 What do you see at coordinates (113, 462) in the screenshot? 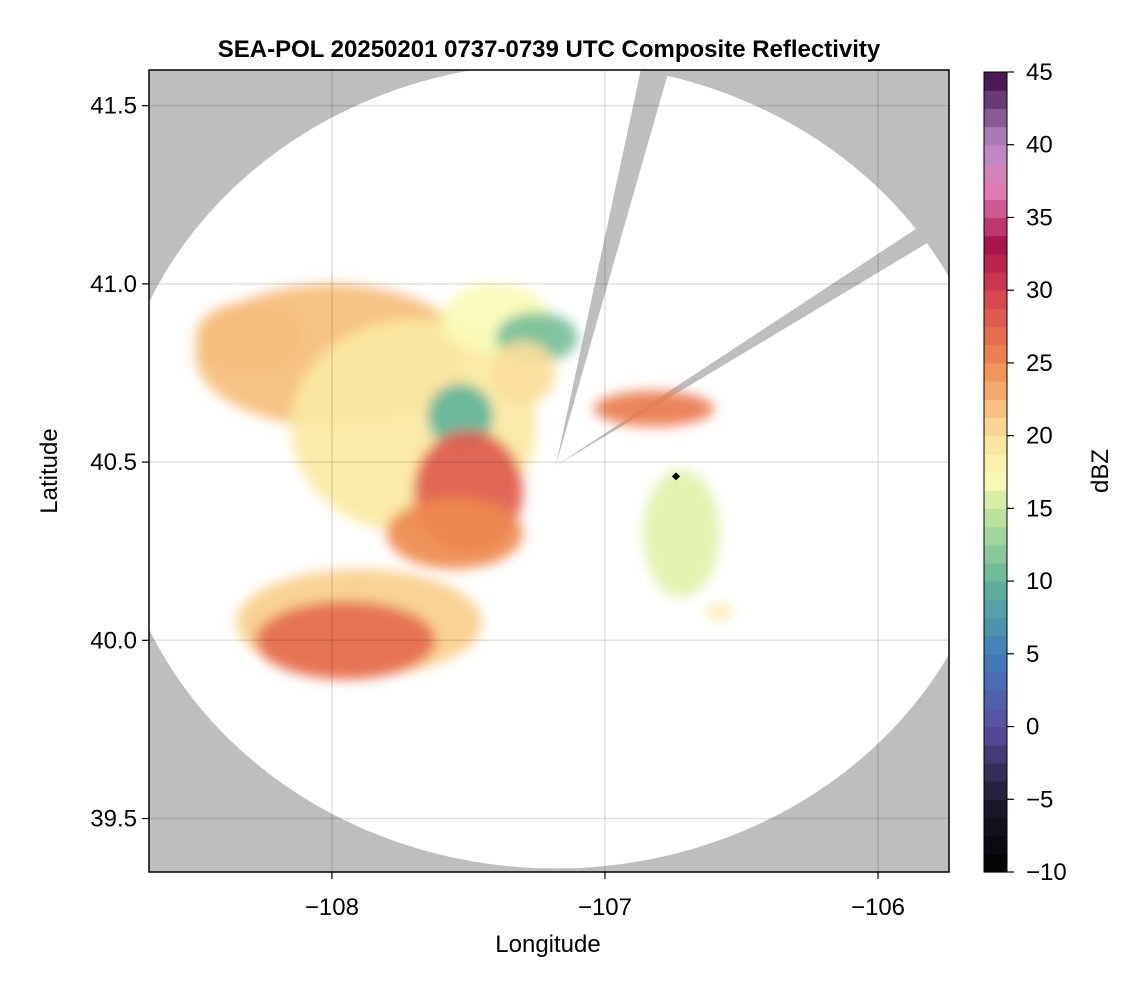
I see `y-tick-label: 40.5` at bounding box center [113, 462].